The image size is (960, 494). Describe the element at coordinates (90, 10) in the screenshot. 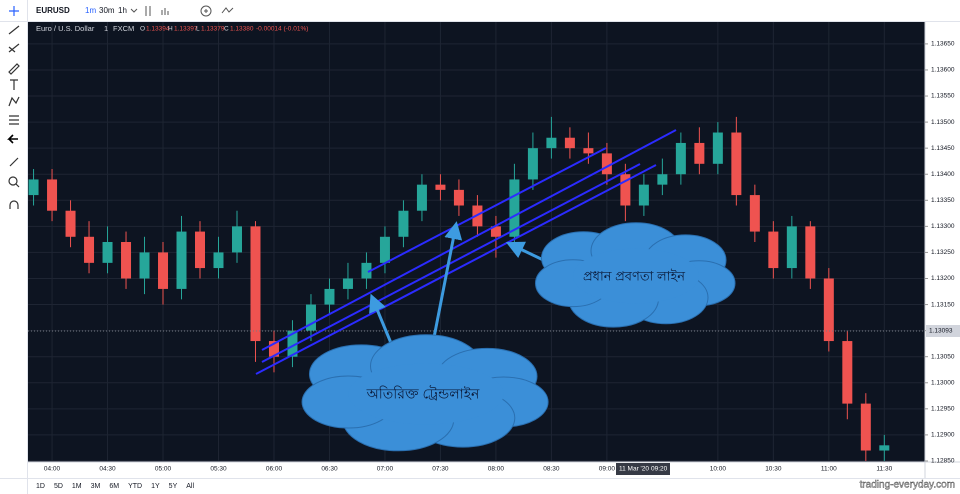

I see `interval: 1m` at that location.